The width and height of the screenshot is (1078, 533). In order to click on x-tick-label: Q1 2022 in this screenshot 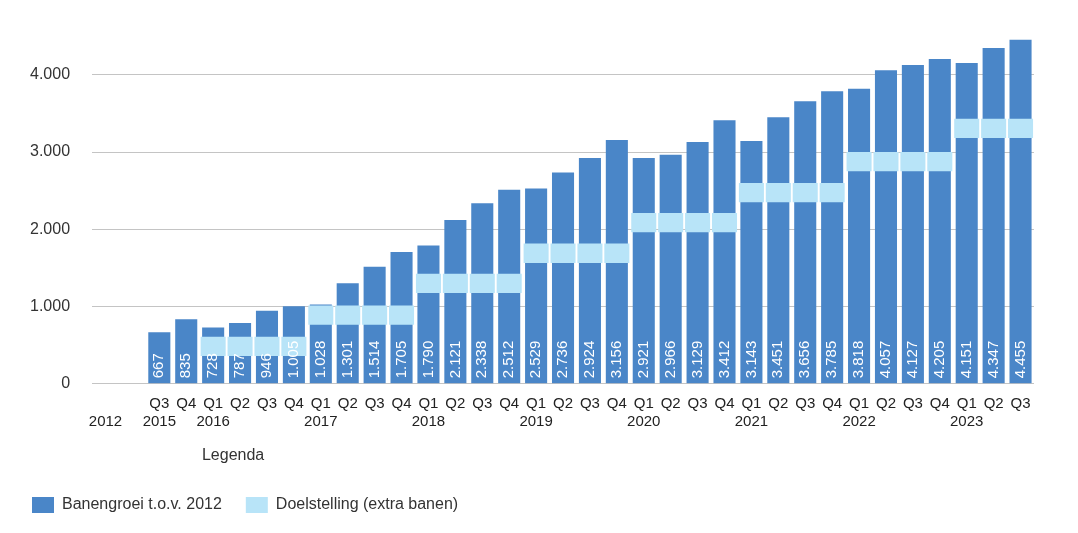, I will do `click(859, 411)`.